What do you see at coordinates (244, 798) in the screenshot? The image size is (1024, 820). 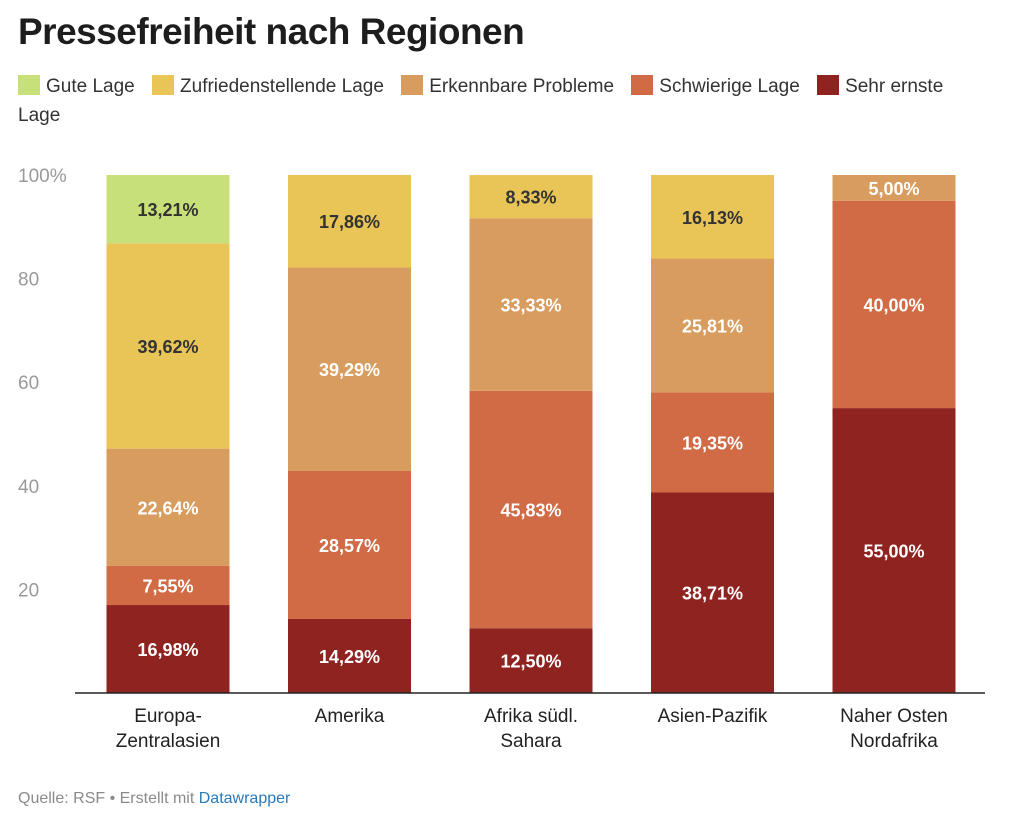 I see `datawrapper-link: Datawrapper` at bounding box center [244, 798].